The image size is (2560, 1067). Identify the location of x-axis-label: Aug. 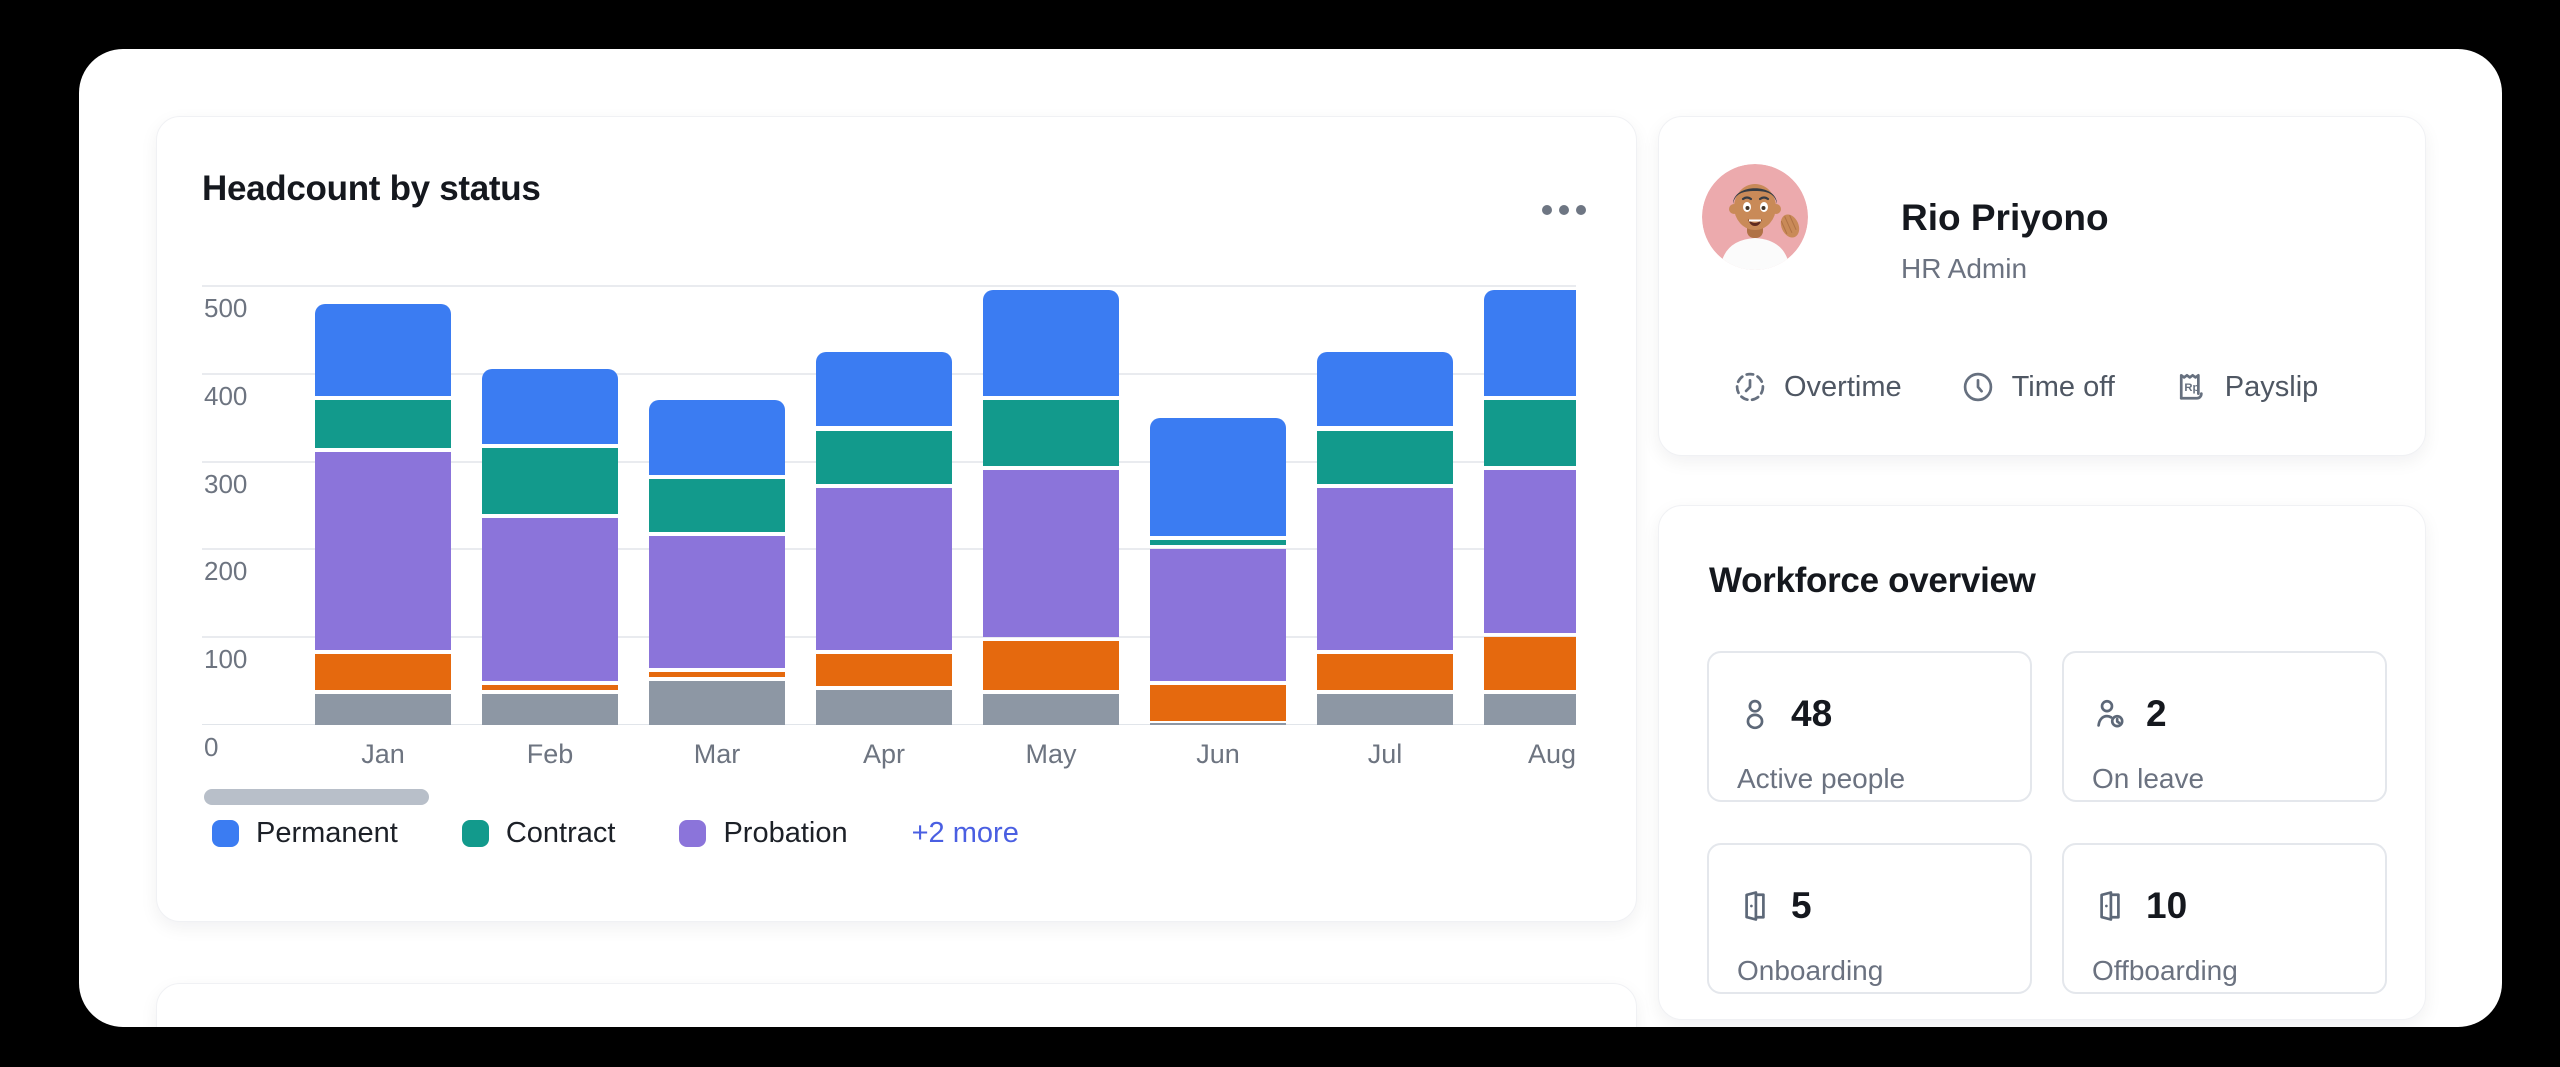
(1552, 754).